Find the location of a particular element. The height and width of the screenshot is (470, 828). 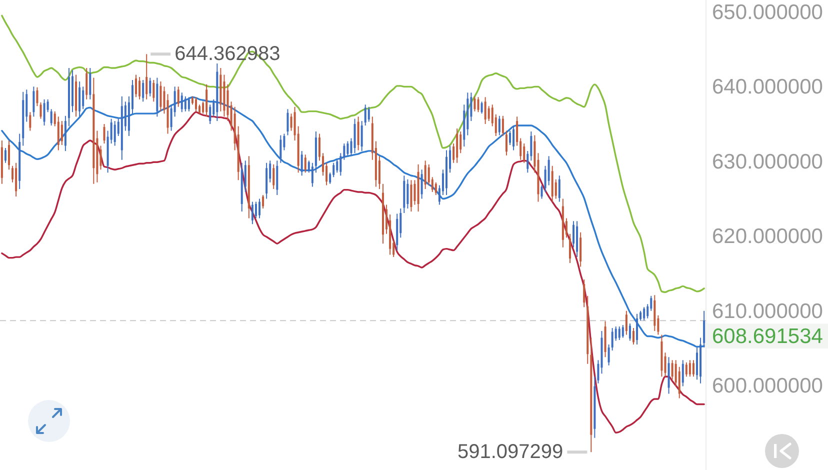

y-tick-label: 600.000000 is located at coordinates (767, 386).